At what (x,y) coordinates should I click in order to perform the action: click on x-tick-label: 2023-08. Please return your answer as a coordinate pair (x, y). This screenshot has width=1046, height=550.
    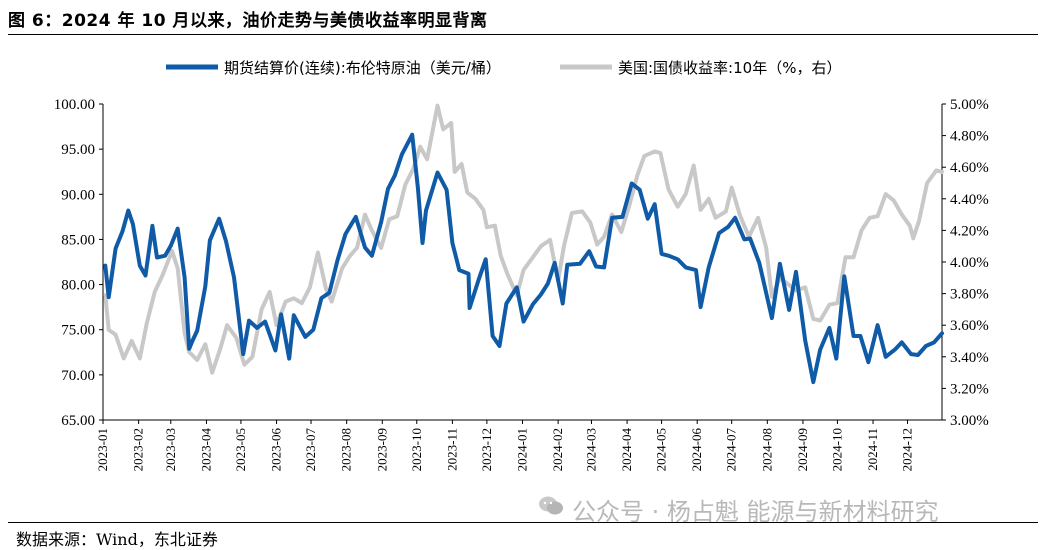
    Looking at the image, I should click on (346, 449).